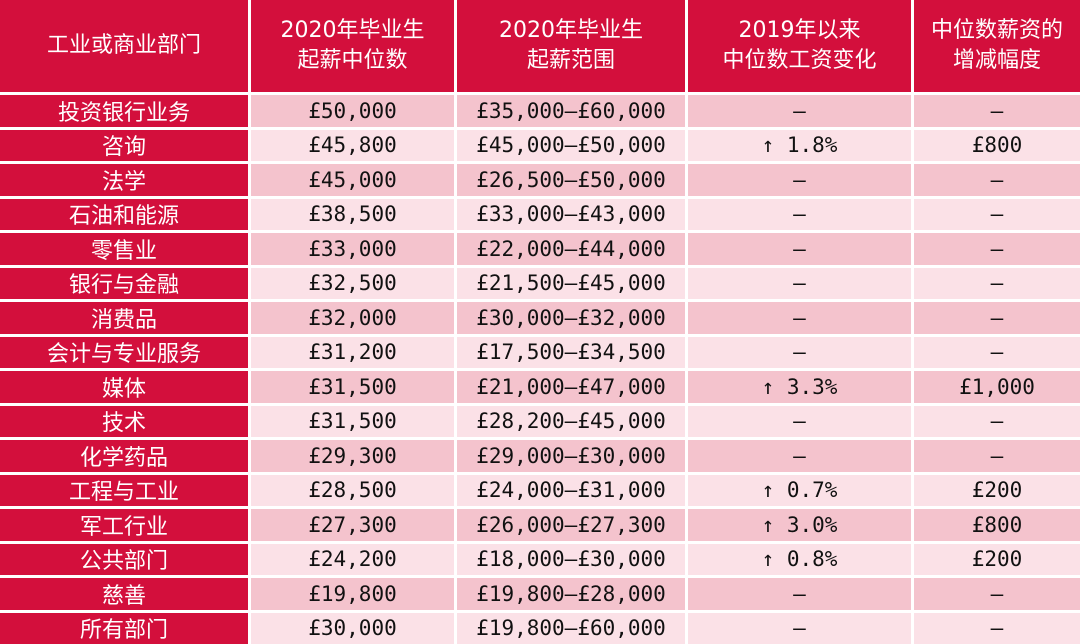  Describe the element at coordinates (352, 249) in the screenshot. I see `data-cell: £33,000` at that location.